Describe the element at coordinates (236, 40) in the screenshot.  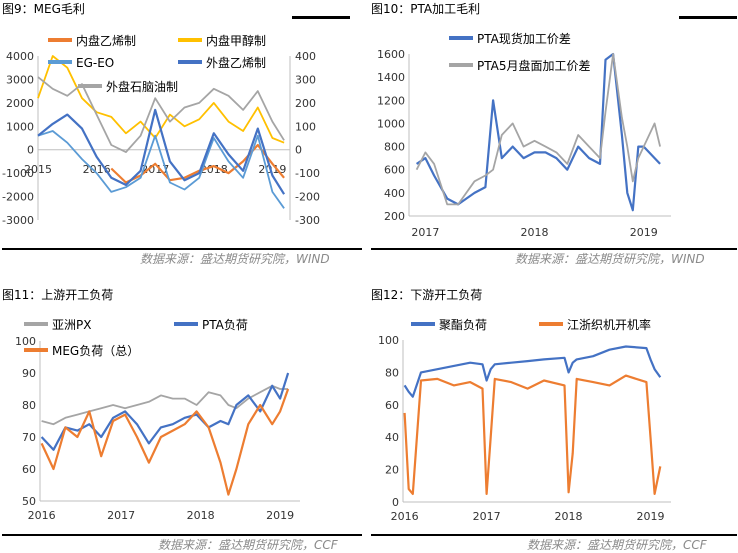
I see `legend-label: 内盘甲醇制` at that location.